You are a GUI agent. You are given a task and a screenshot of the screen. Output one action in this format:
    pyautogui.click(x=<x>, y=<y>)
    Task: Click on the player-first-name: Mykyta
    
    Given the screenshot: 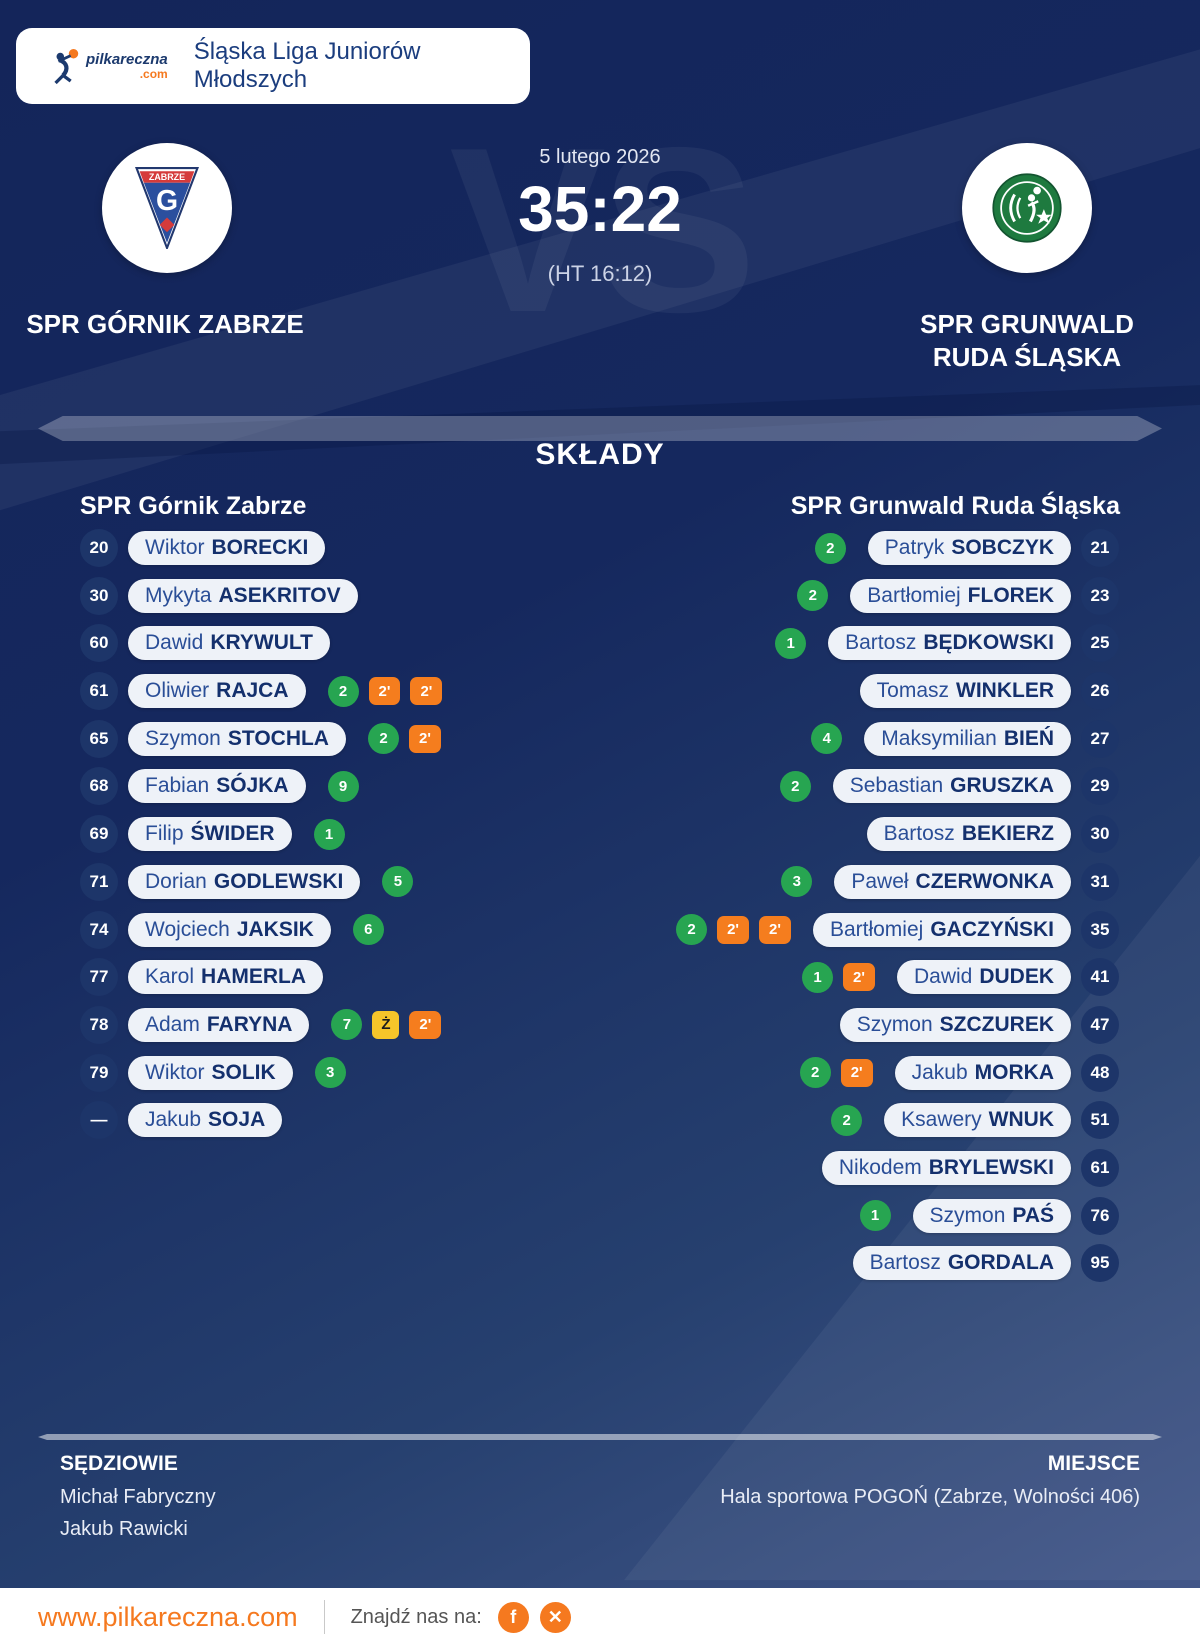 What is the action you would take?
    pyautogui.click(x=178, y=595)
    